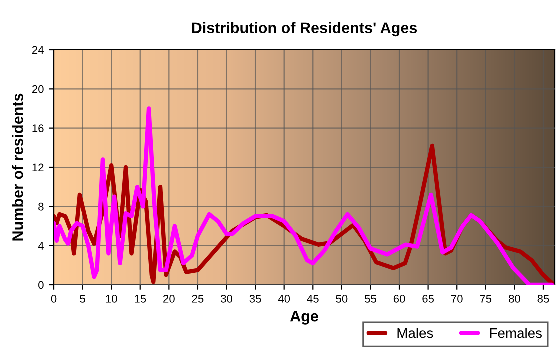  I want to click on x-tick-label: 85, so click(544, 299).